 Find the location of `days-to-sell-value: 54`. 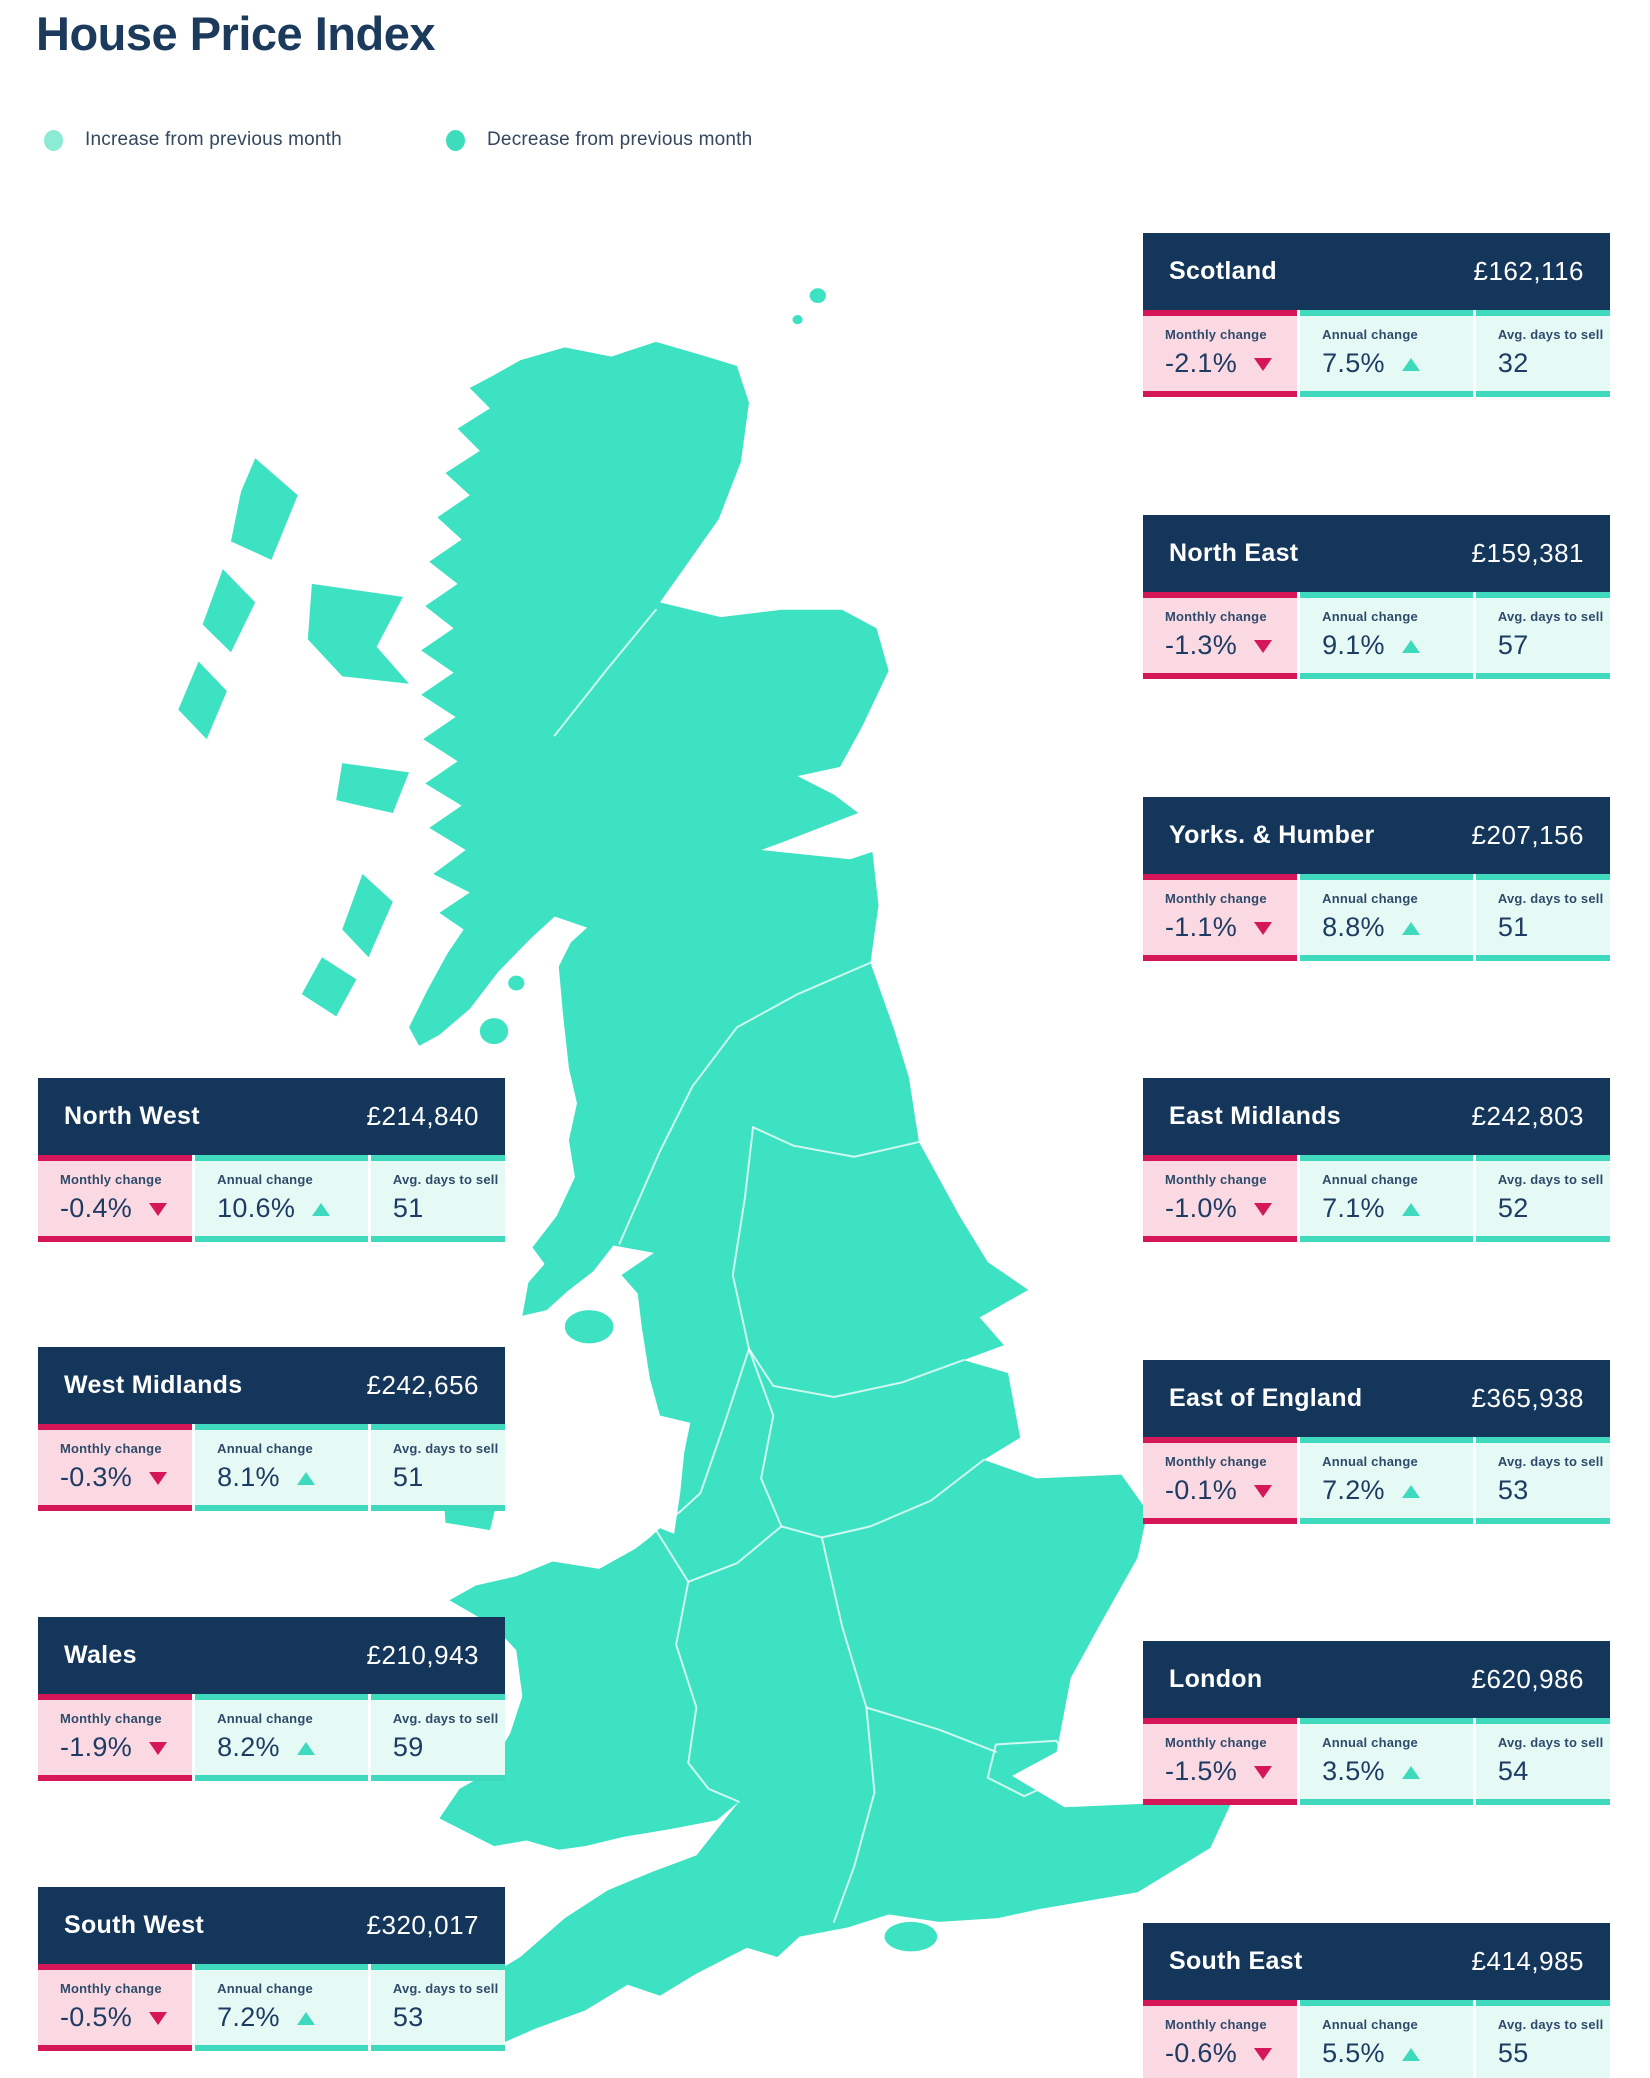

days-to-sell-value: 54 is located at coordinates (1513, 1771).